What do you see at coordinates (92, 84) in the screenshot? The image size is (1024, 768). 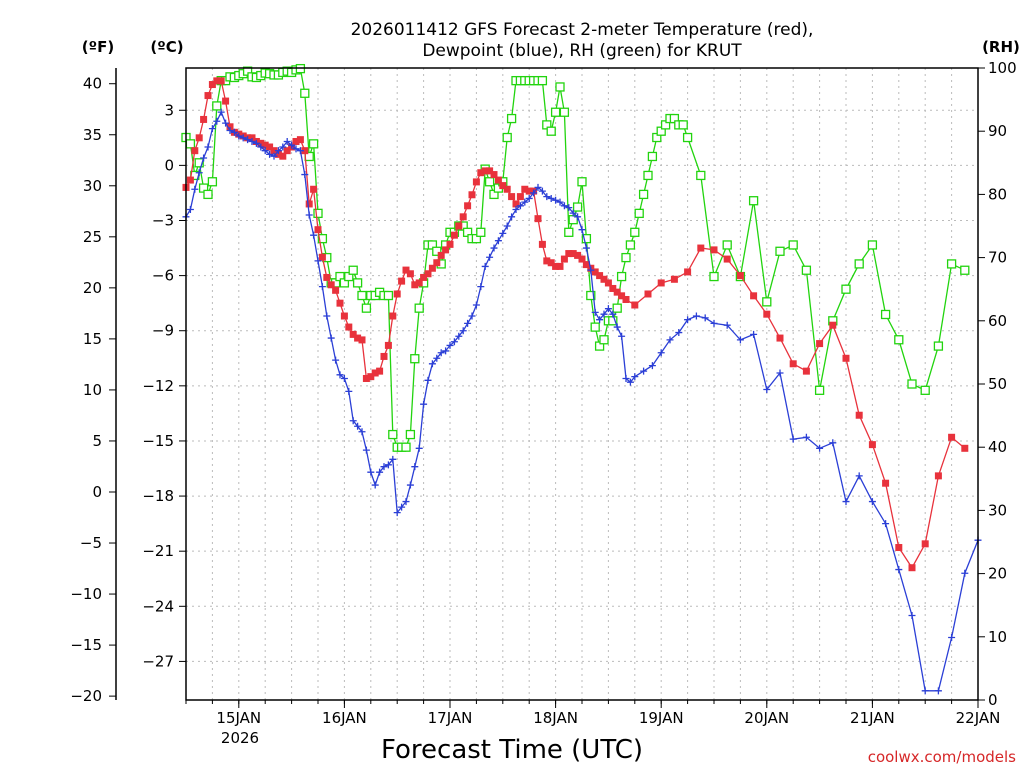 I see `f-tick-label: 40` at bounding box center [92, 84].